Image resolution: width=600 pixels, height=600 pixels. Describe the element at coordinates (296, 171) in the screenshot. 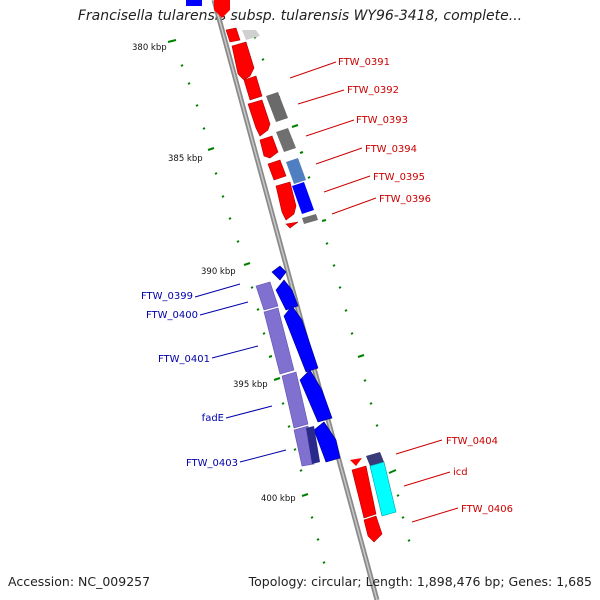

I see `gene-FTW_0394-cog` at that location.